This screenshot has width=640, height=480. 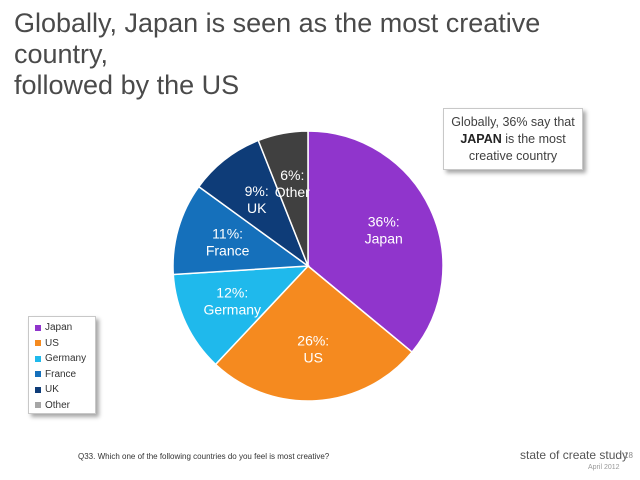 What do you see at coordinates (52, 390) in the screenshot?
I see `legend-label: UK` at bounding box center [52, 390].